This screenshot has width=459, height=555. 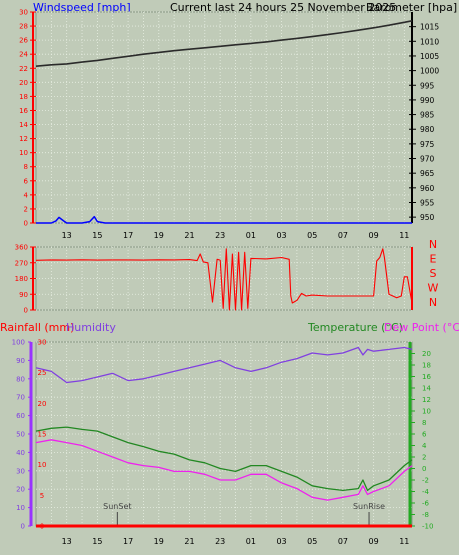 What do you see at coordinates (355, 327) in the screenshot?
I see `temperature-axis-title: Temperature (°C)` at bounding box center [355, 327].